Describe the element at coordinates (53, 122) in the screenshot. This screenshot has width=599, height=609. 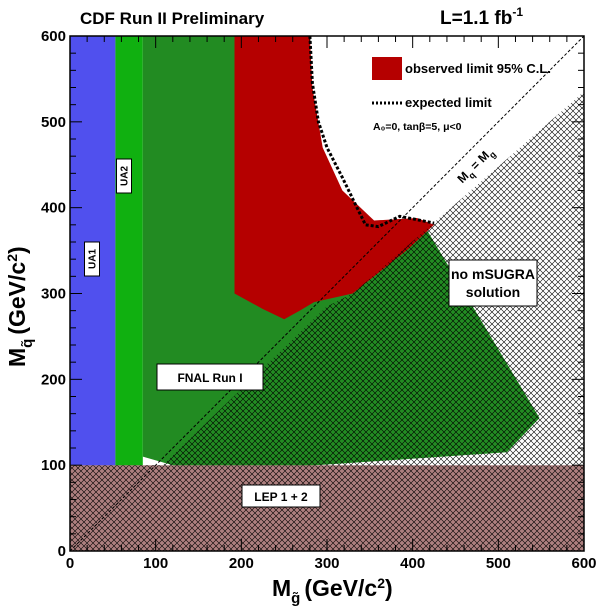
I see `y-tick-label: 500` at that location.